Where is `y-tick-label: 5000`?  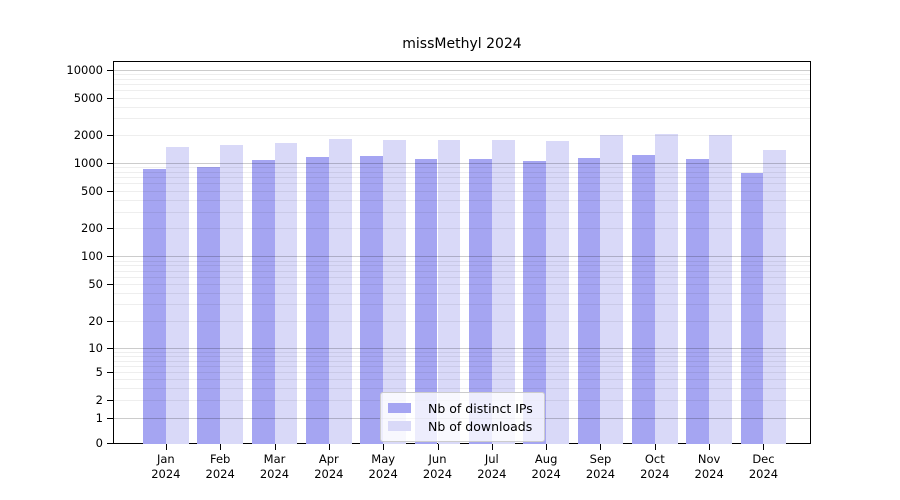
y-tick-label: 5000 is located at coordinates (88, 97).